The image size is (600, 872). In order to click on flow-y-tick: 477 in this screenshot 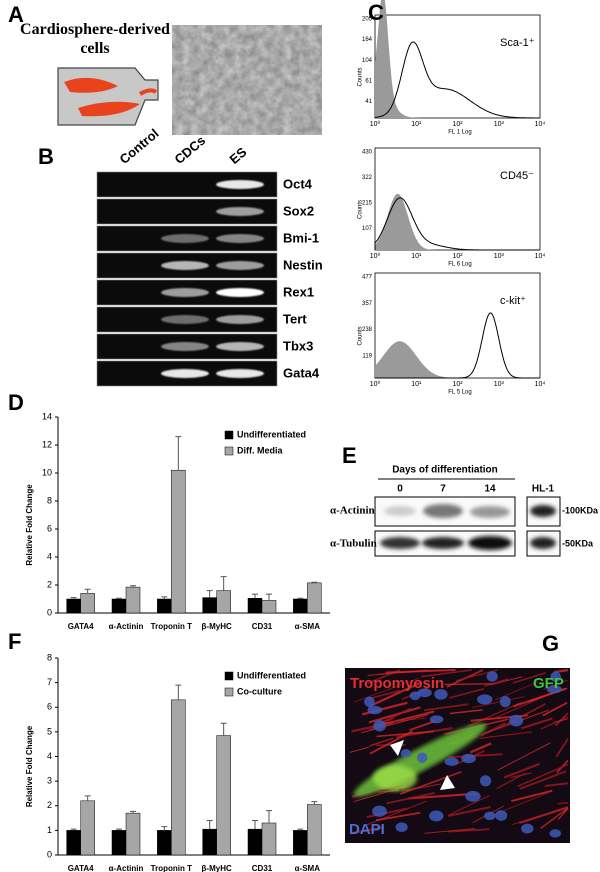, I will do `click(367, 278)`.